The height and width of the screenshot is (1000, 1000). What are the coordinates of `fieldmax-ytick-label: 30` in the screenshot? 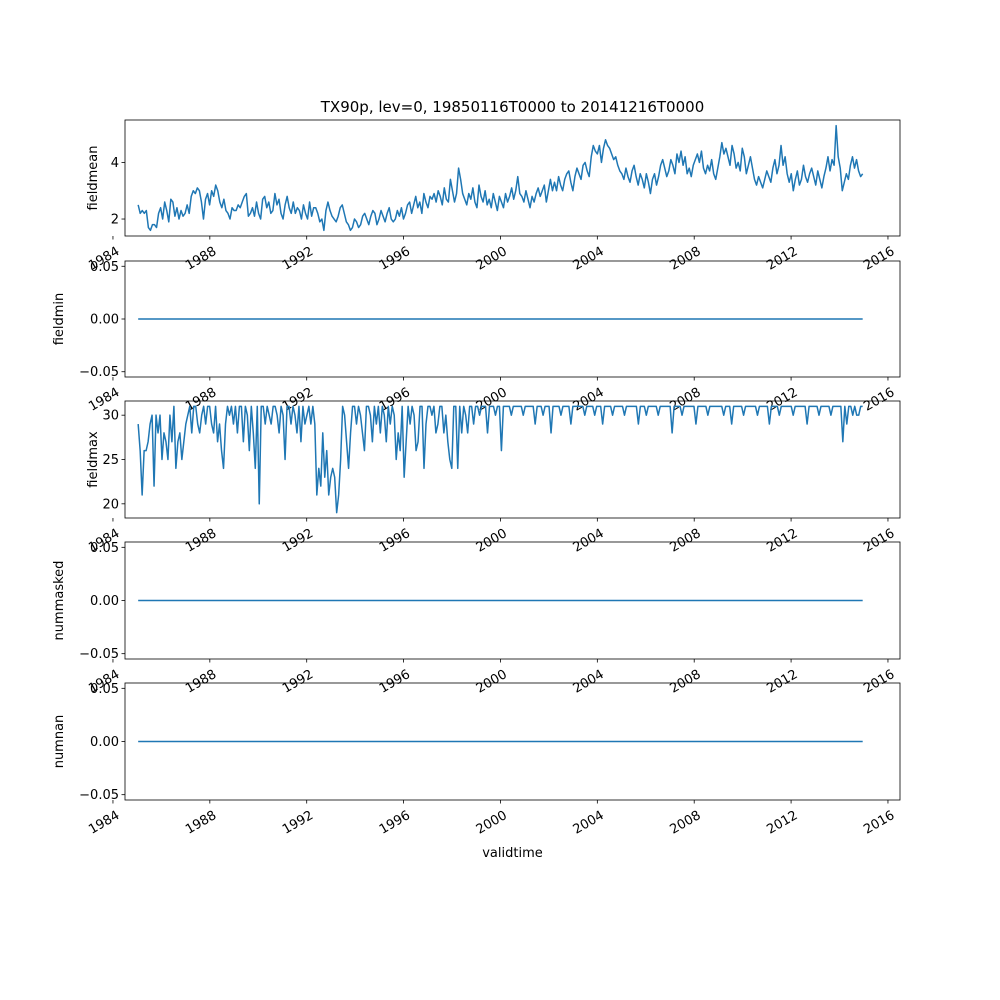 It's located at (110, 416).